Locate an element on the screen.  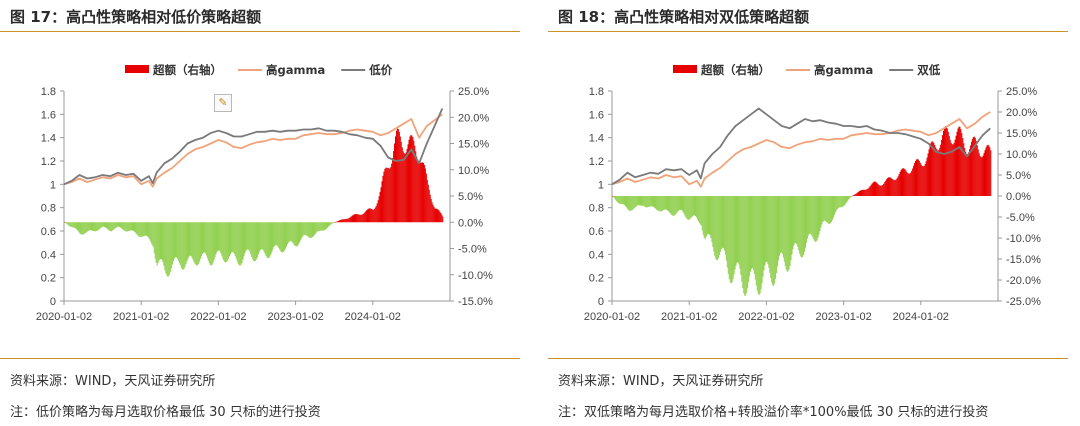
series-line-high-gamma is located at coordinates (253, 150).